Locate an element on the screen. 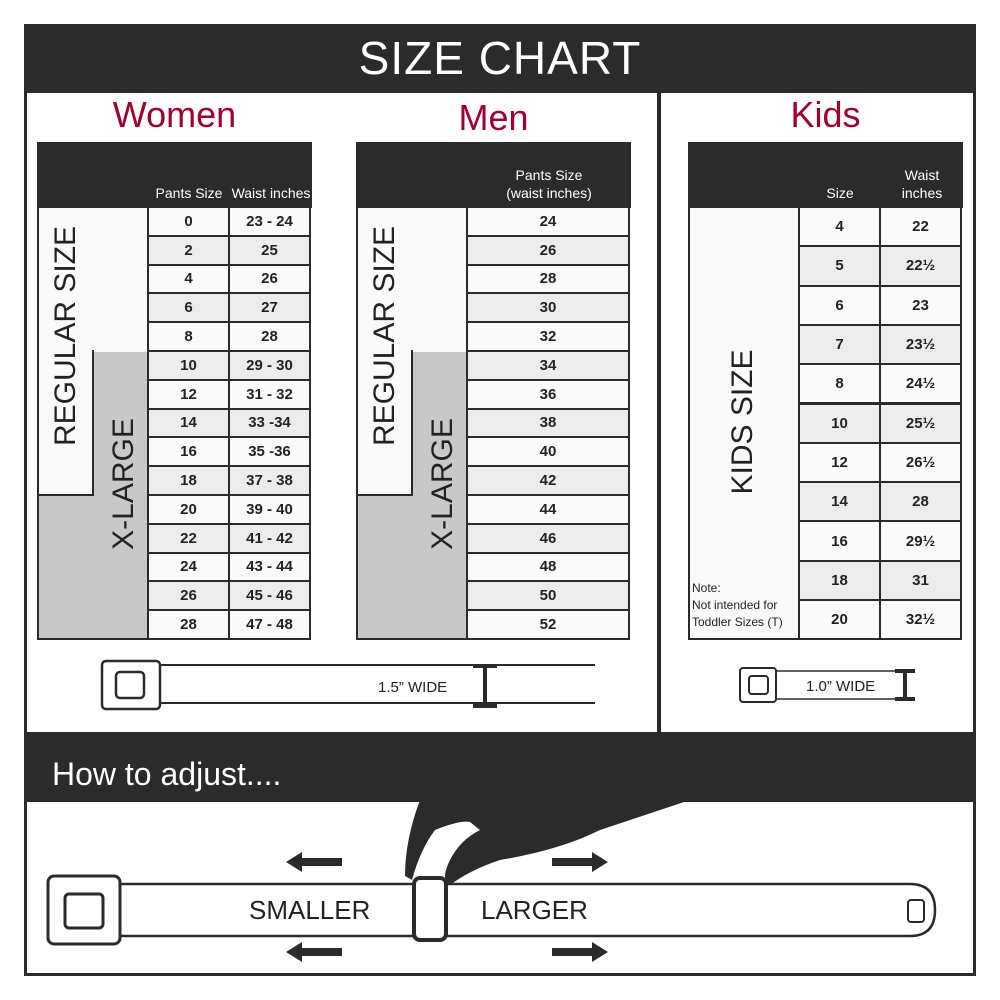  kids-col-size: Size is located at coordinates (840, 193).